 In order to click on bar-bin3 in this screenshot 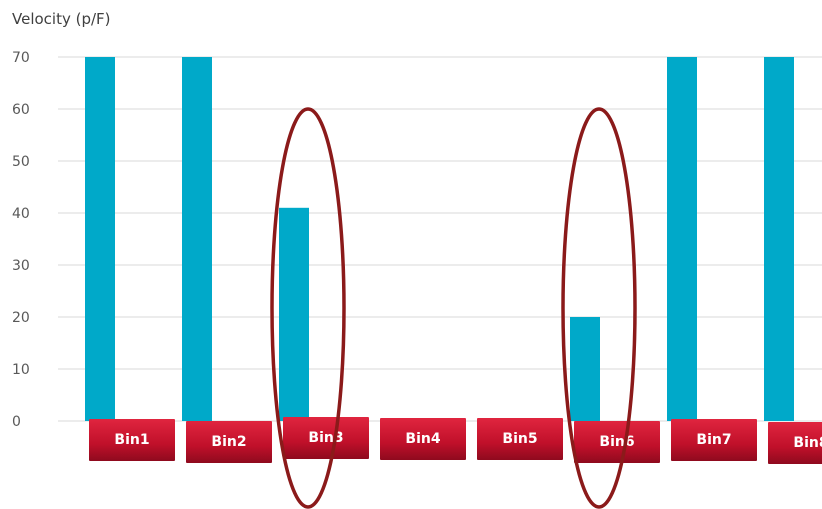, I will do `click(294, 314)`.